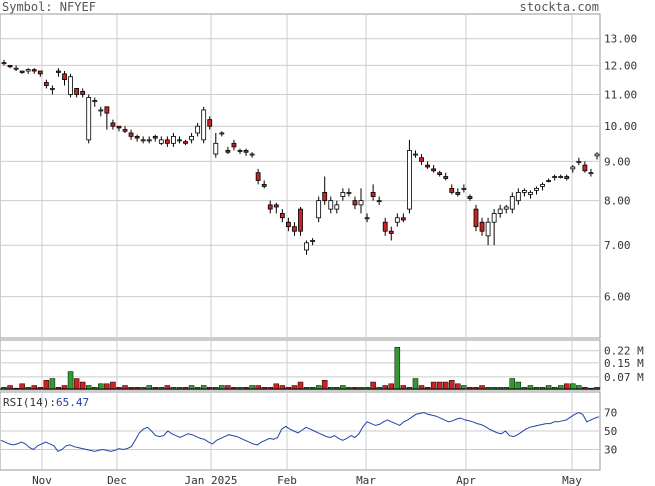  What do you see at coordinates (466, 480) in the screenshot?
I see `x-axis-tick: Apr` at bounding box center [466, 480].